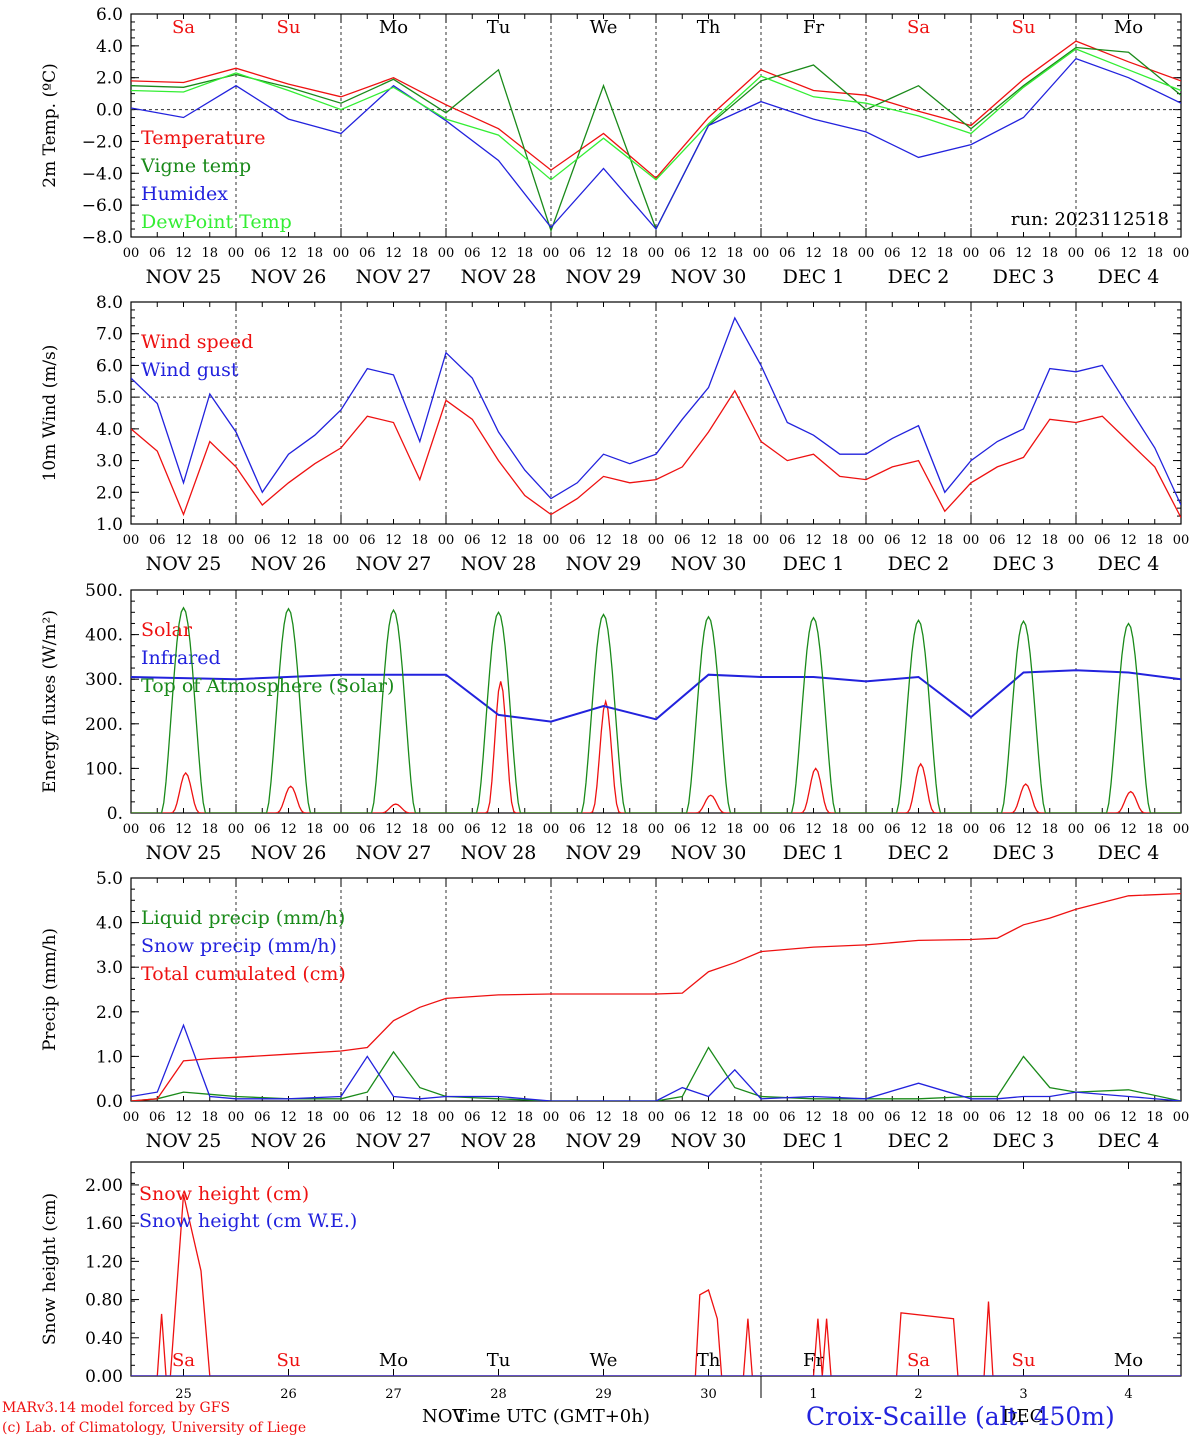 The image size is (1194, 1440). I want to click on y-tick-label: 5.0, so click(109, 398).